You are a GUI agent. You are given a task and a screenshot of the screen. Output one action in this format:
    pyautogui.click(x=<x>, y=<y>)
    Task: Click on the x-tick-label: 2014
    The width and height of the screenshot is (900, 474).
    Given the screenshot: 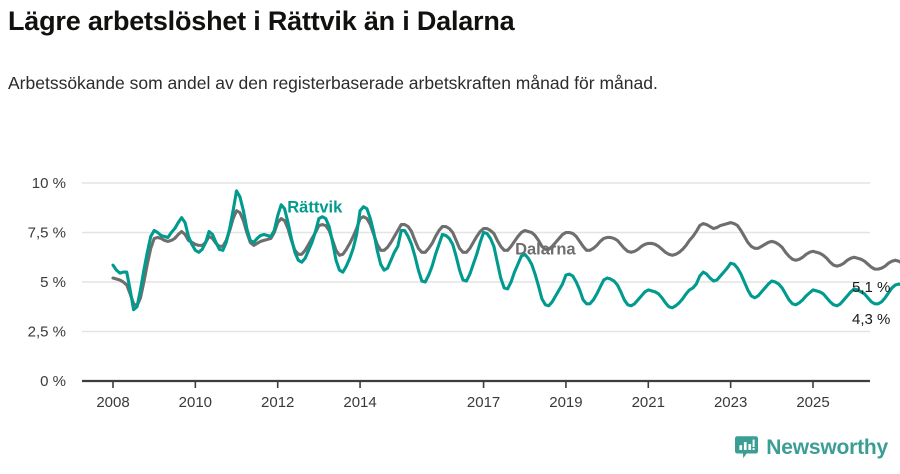 What is the action you would take?
    pyautogui.click(x=359, y=402)
    